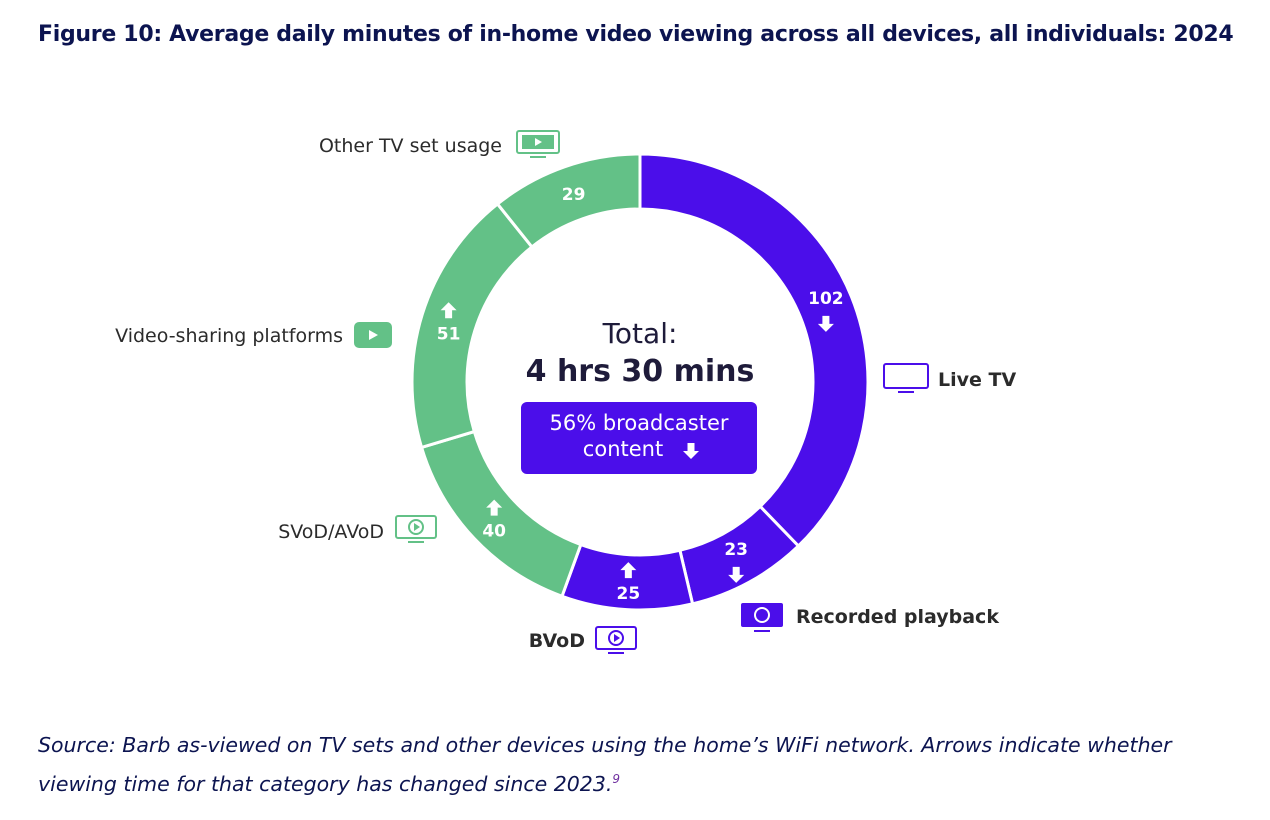 This screenshot has width=1270, height=820. What do you see at coordinates (331, 532) in the screenshot?
I see `category-label-svod-avod: SVoD/AVoD` at bounding box center [331, 532].